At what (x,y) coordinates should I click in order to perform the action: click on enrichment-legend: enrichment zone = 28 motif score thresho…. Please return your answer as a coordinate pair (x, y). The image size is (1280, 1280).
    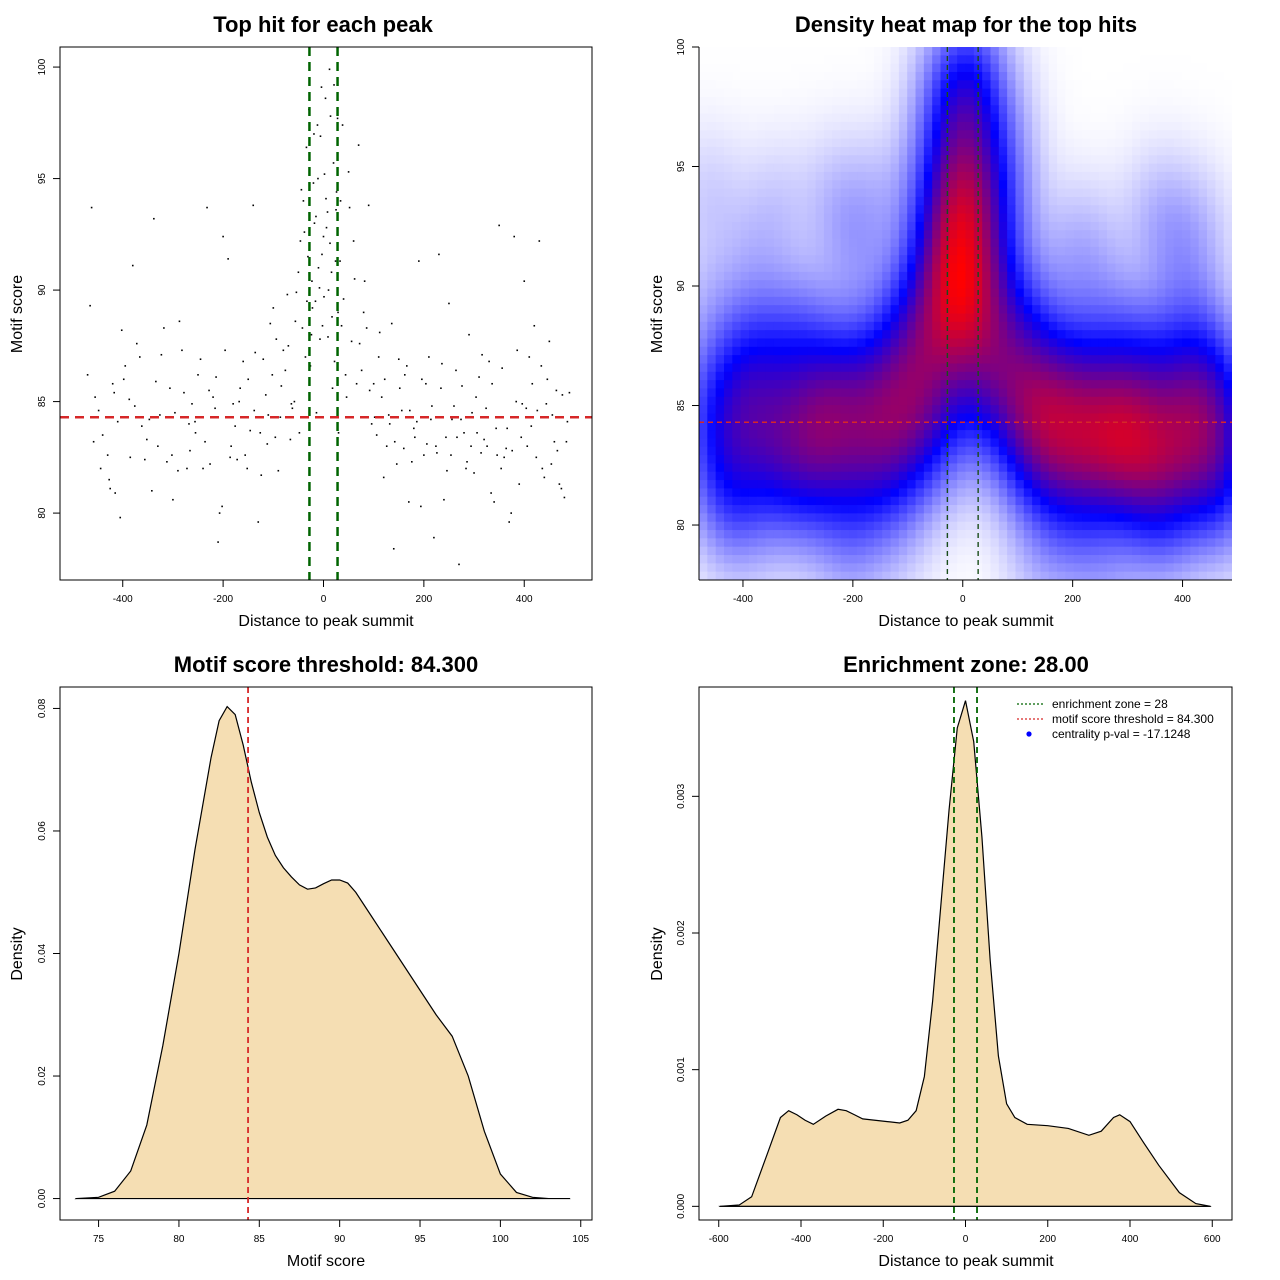
    Looking at the image, I should click on (1115, 719).